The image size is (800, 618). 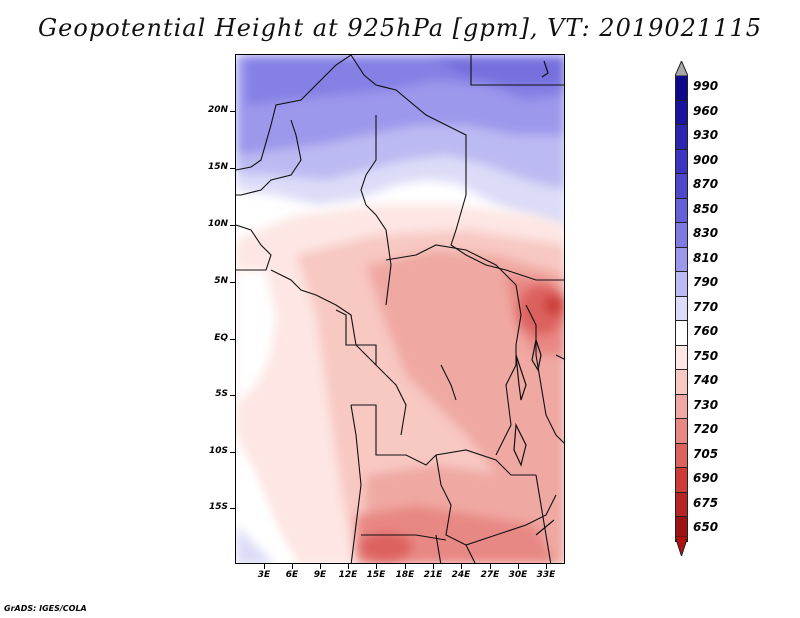 What do you see at coordinates (232, 168) in the screenshot?
I see `y-tick-15n` at bounding box center [232, 168].